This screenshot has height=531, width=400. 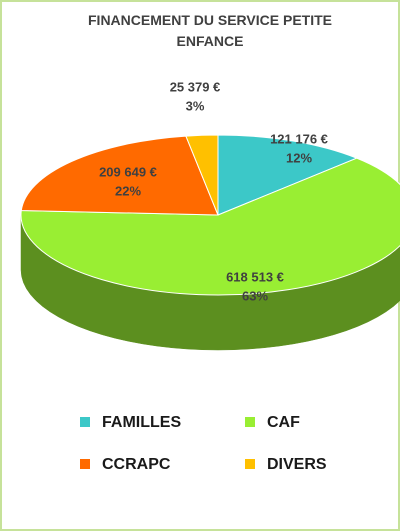 What do you see at coordinates (128, 171) in the screenshot?
I see `value-label: 209 649 €` at bounding box center [128, 171].